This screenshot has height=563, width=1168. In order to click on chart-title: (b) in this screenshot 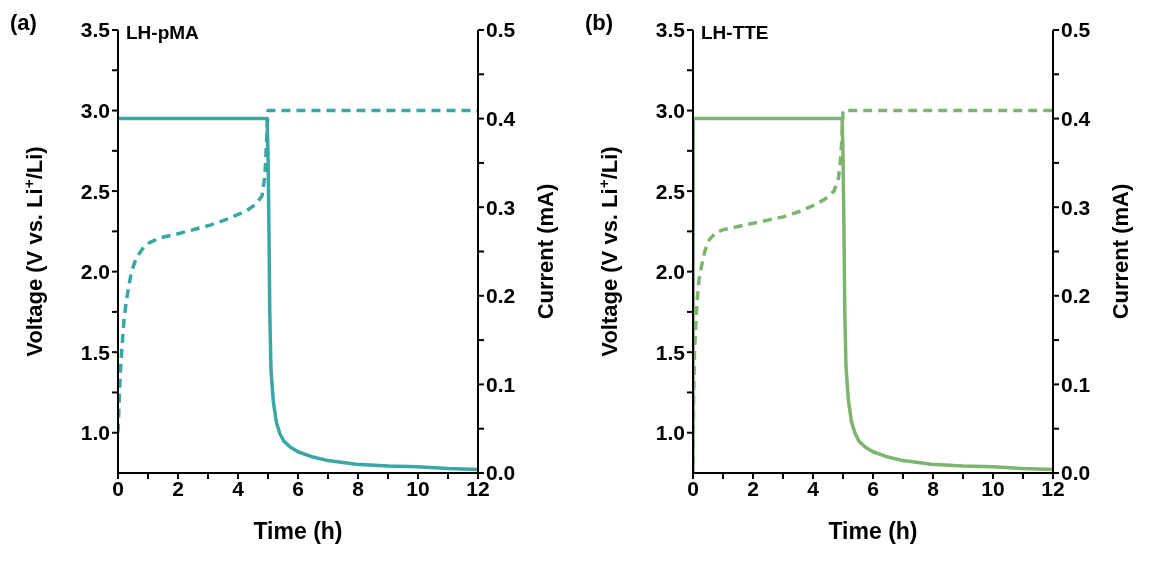, I will do `click(599, 23)`.